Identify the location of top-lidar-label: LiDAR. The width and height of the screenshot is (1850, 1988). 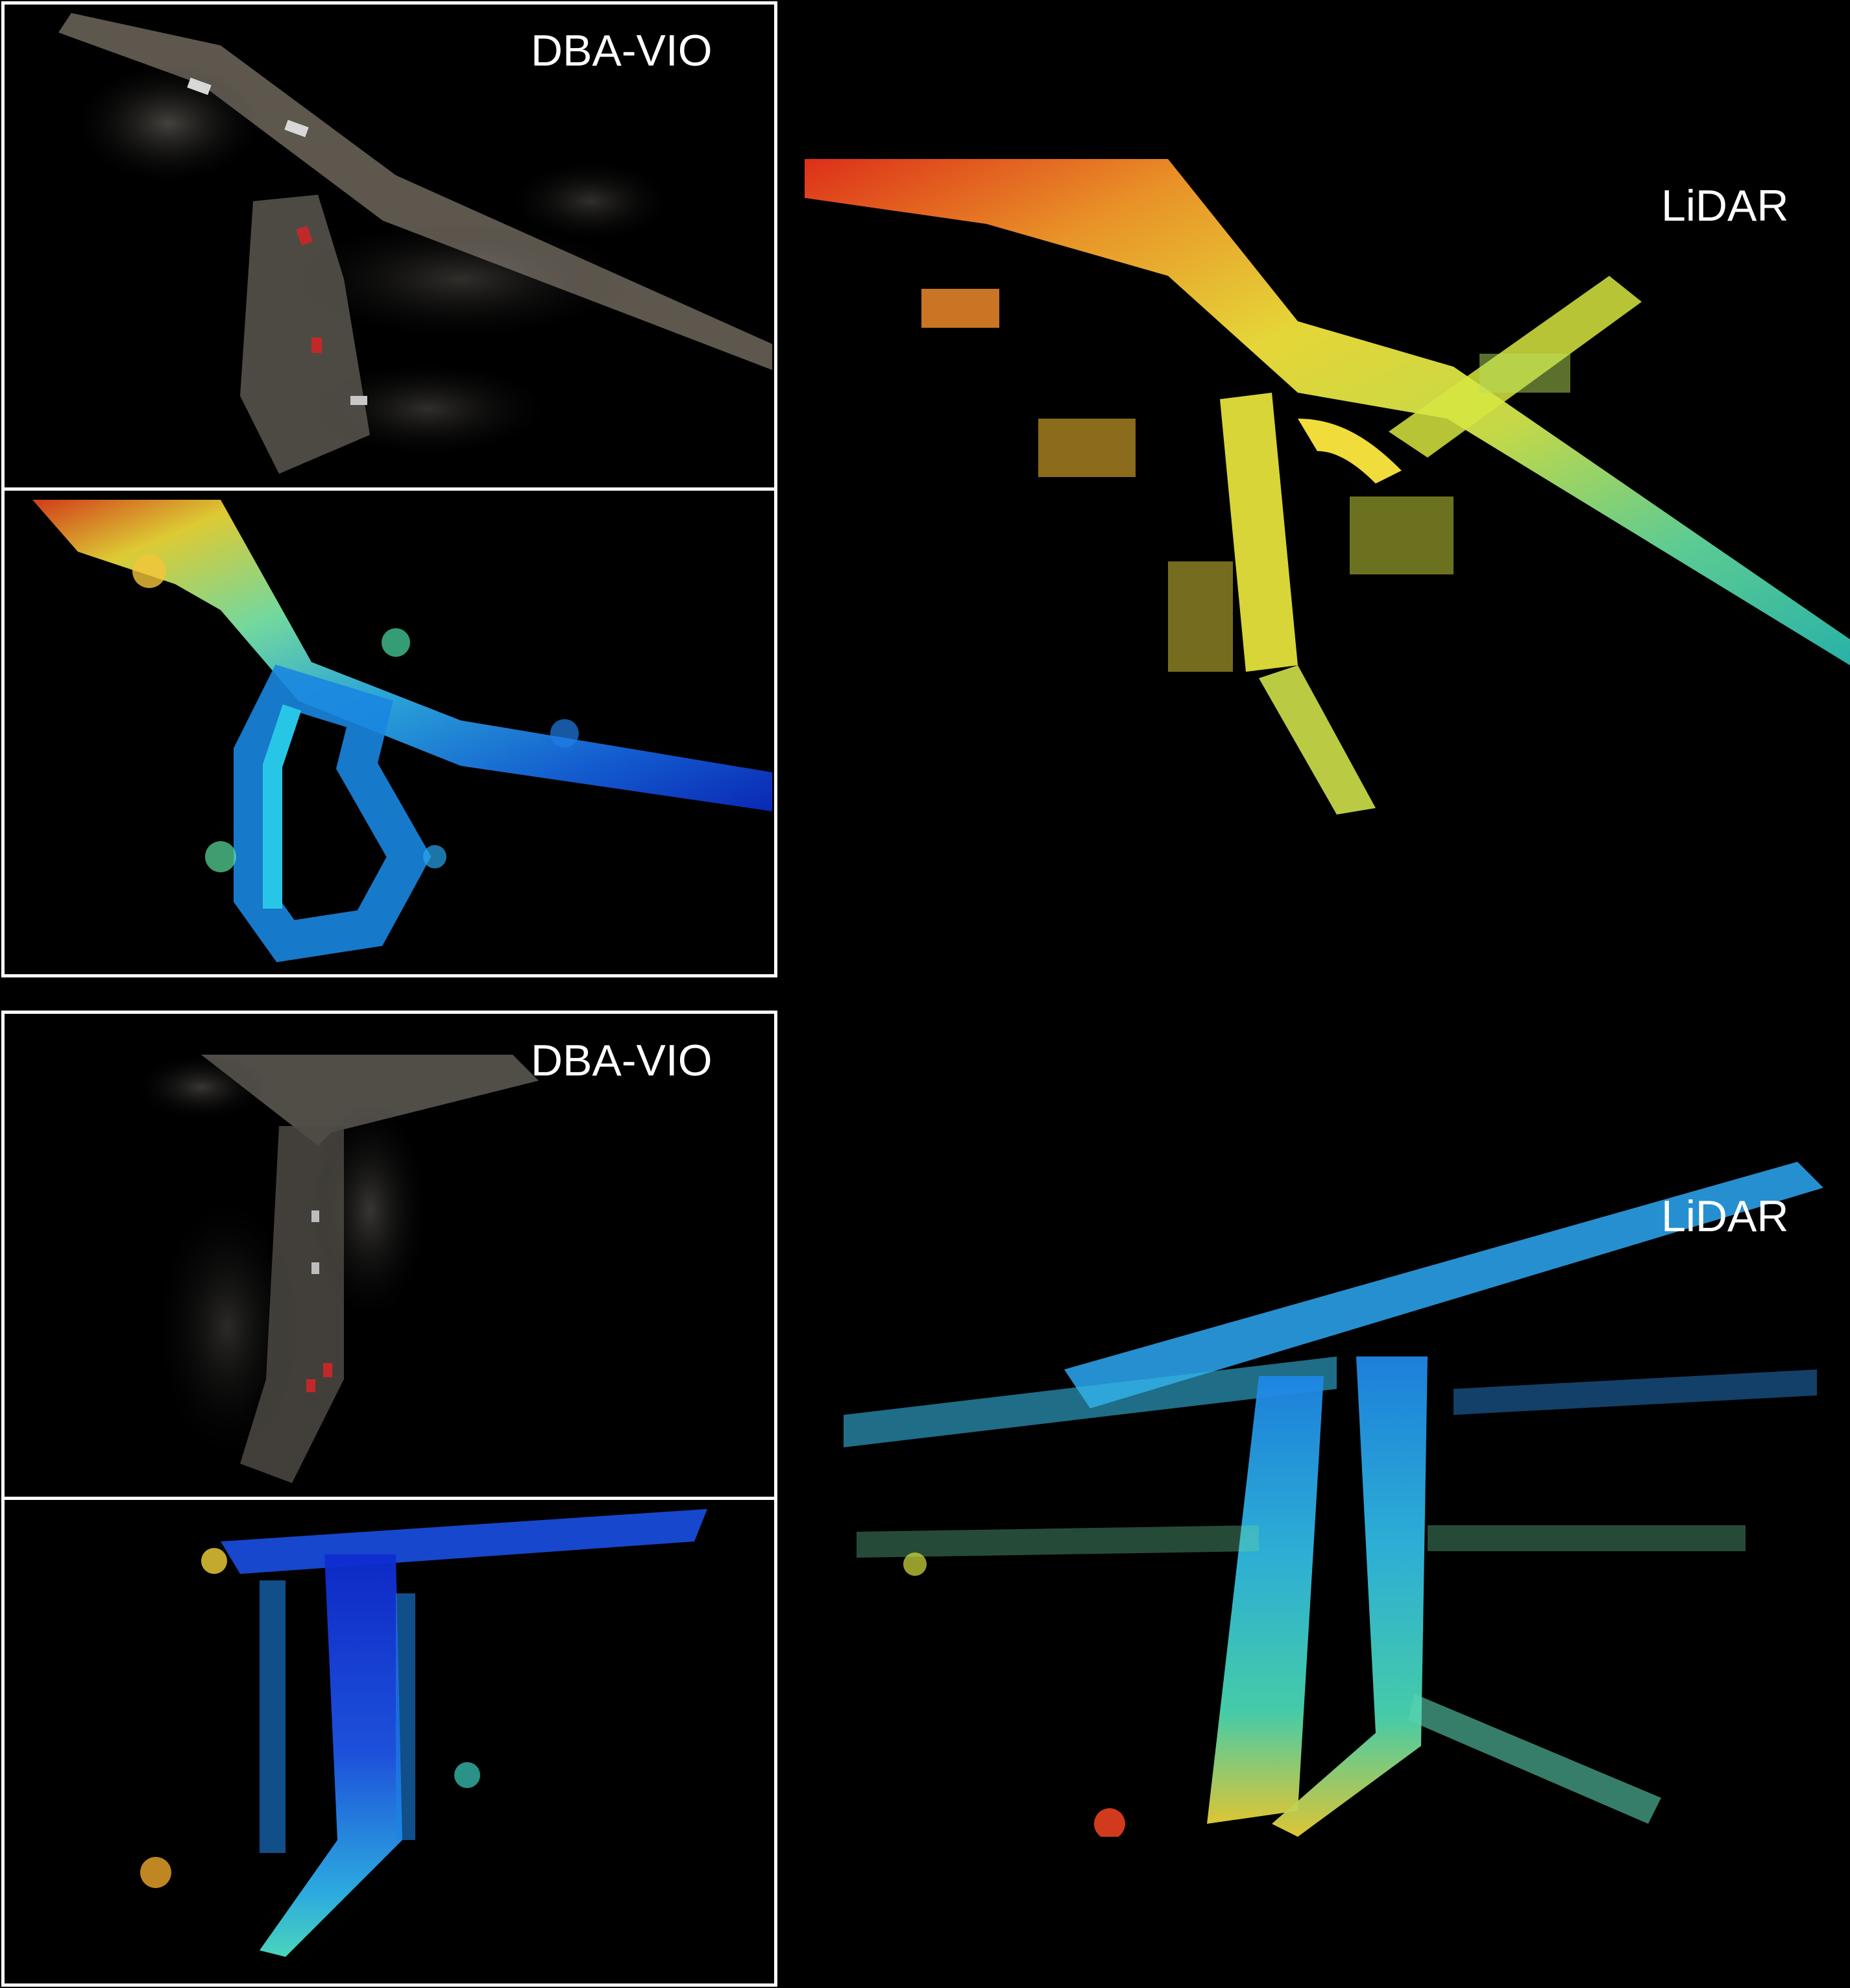
(1725, 205).